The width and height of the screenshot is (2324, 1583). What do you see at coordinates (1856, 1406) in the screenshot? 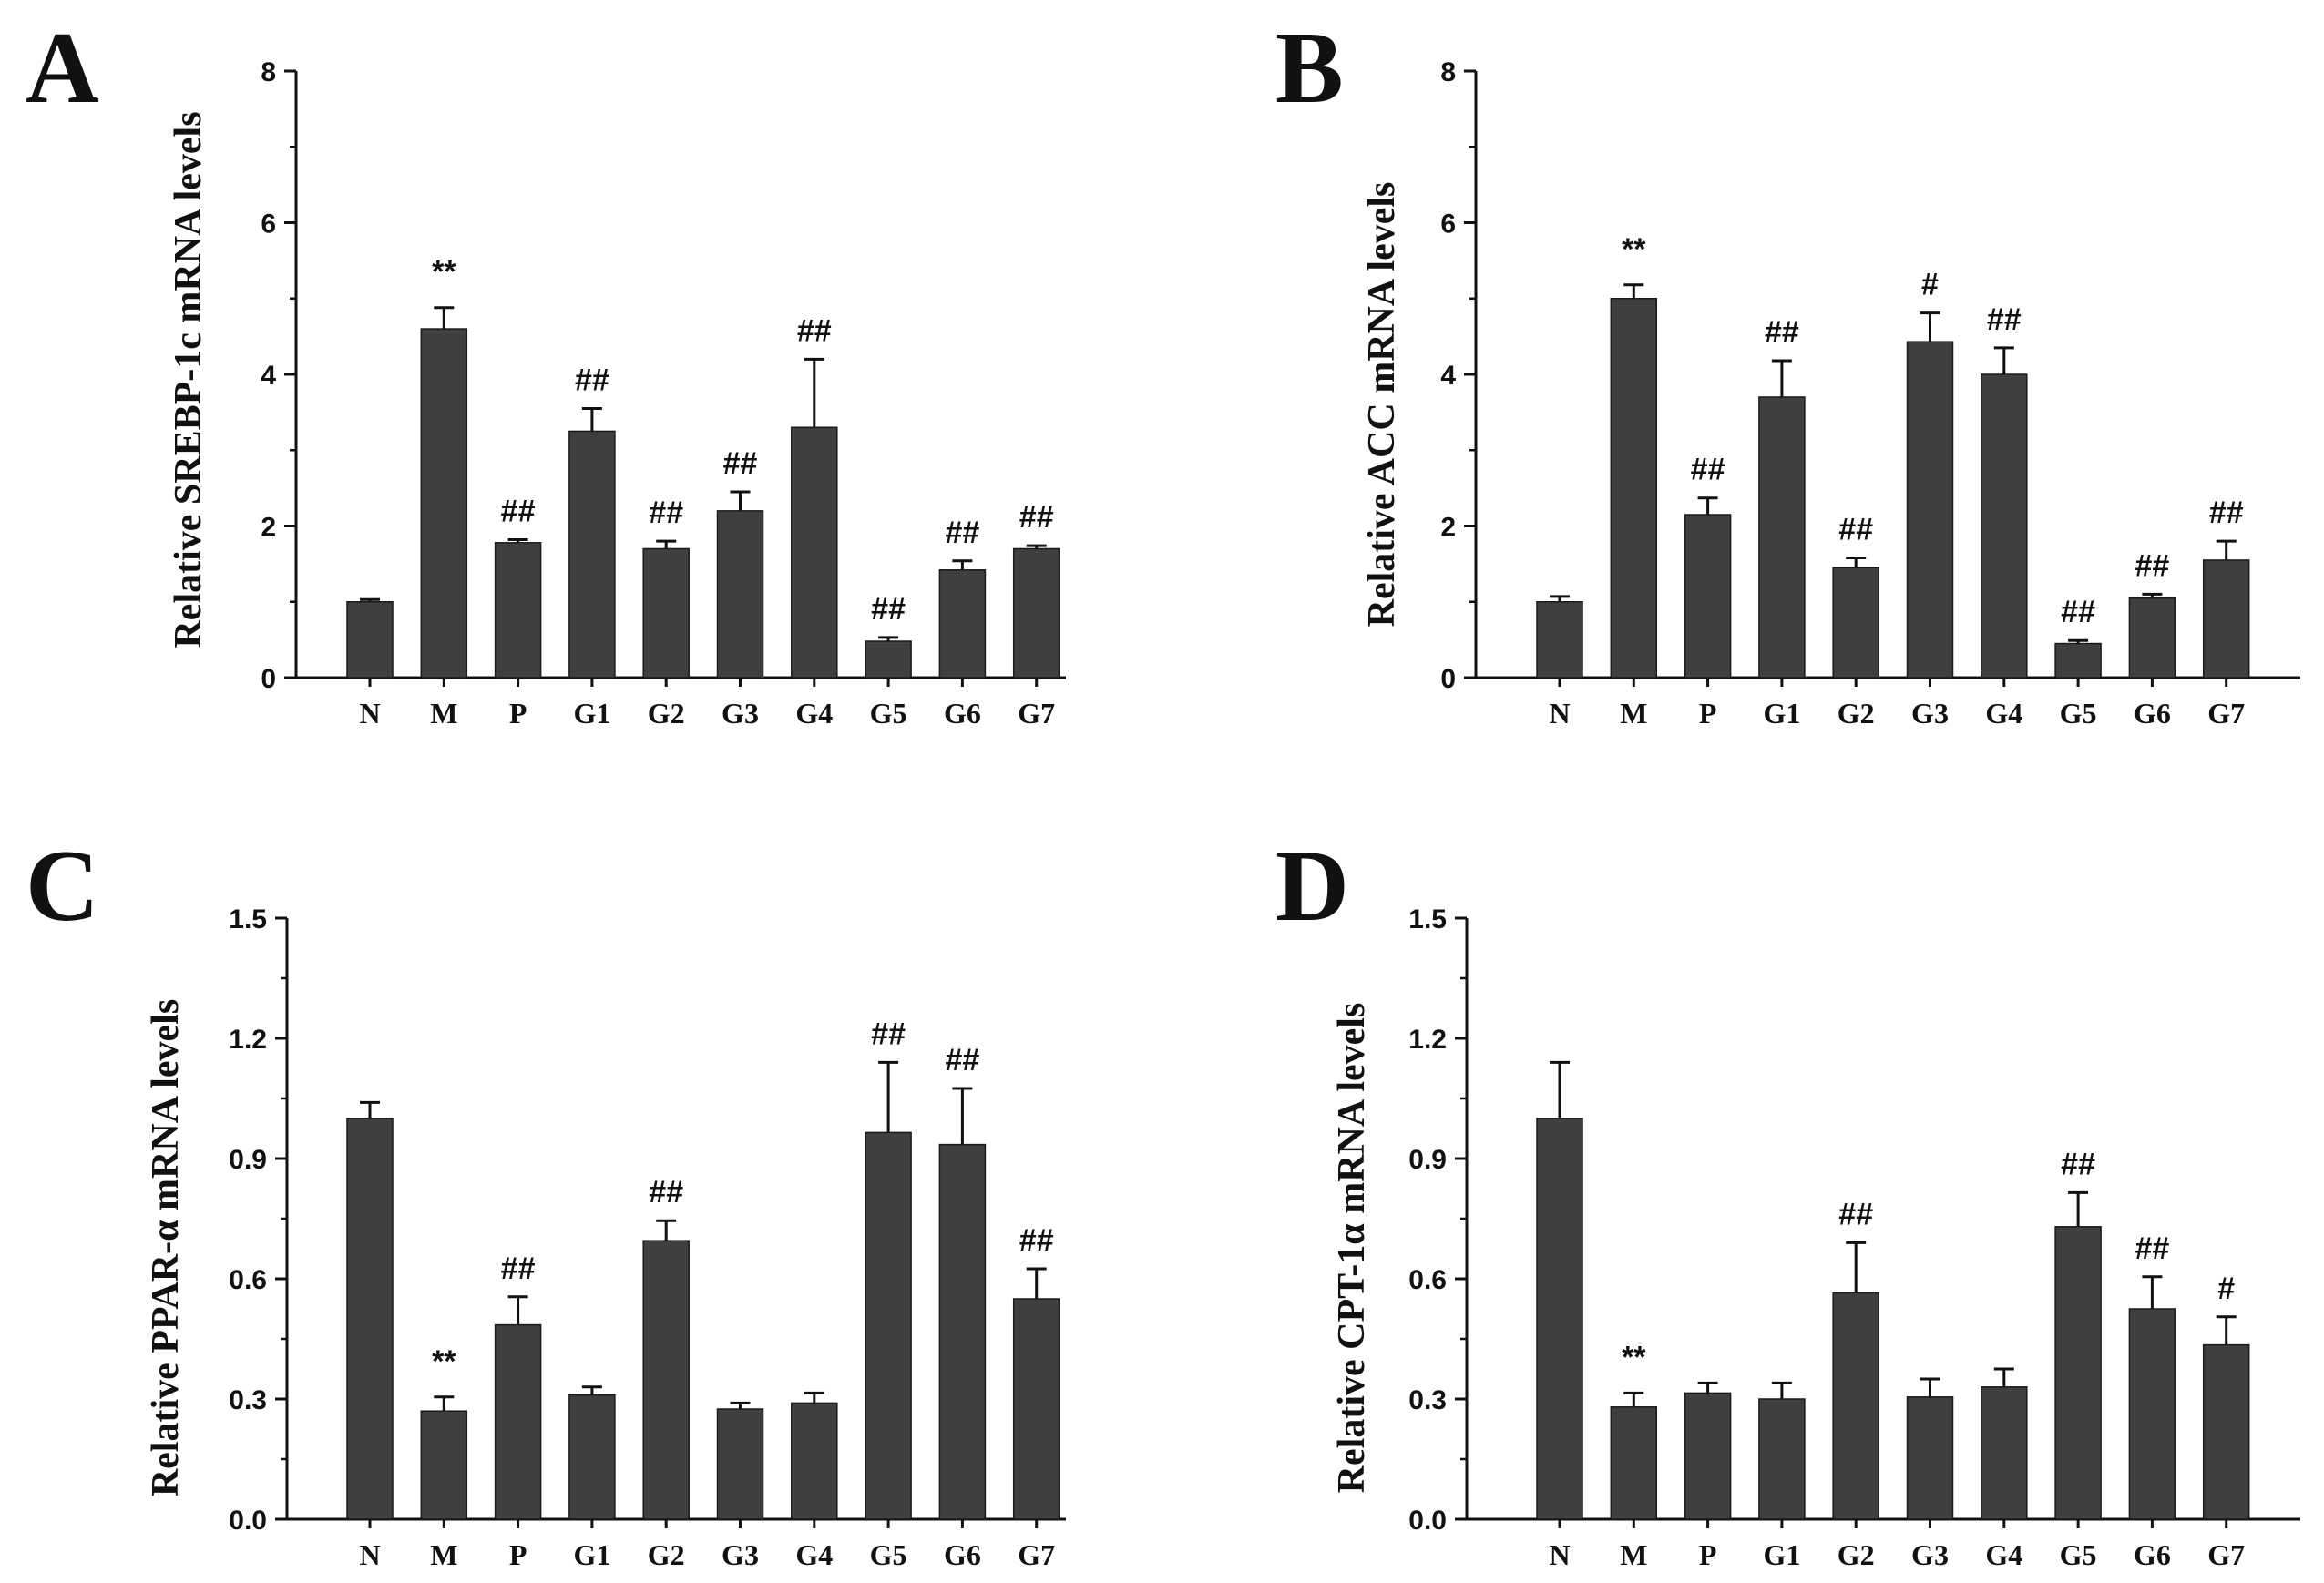
I see `panel-d-bar-g2` at bounding box center [1856, 1406].